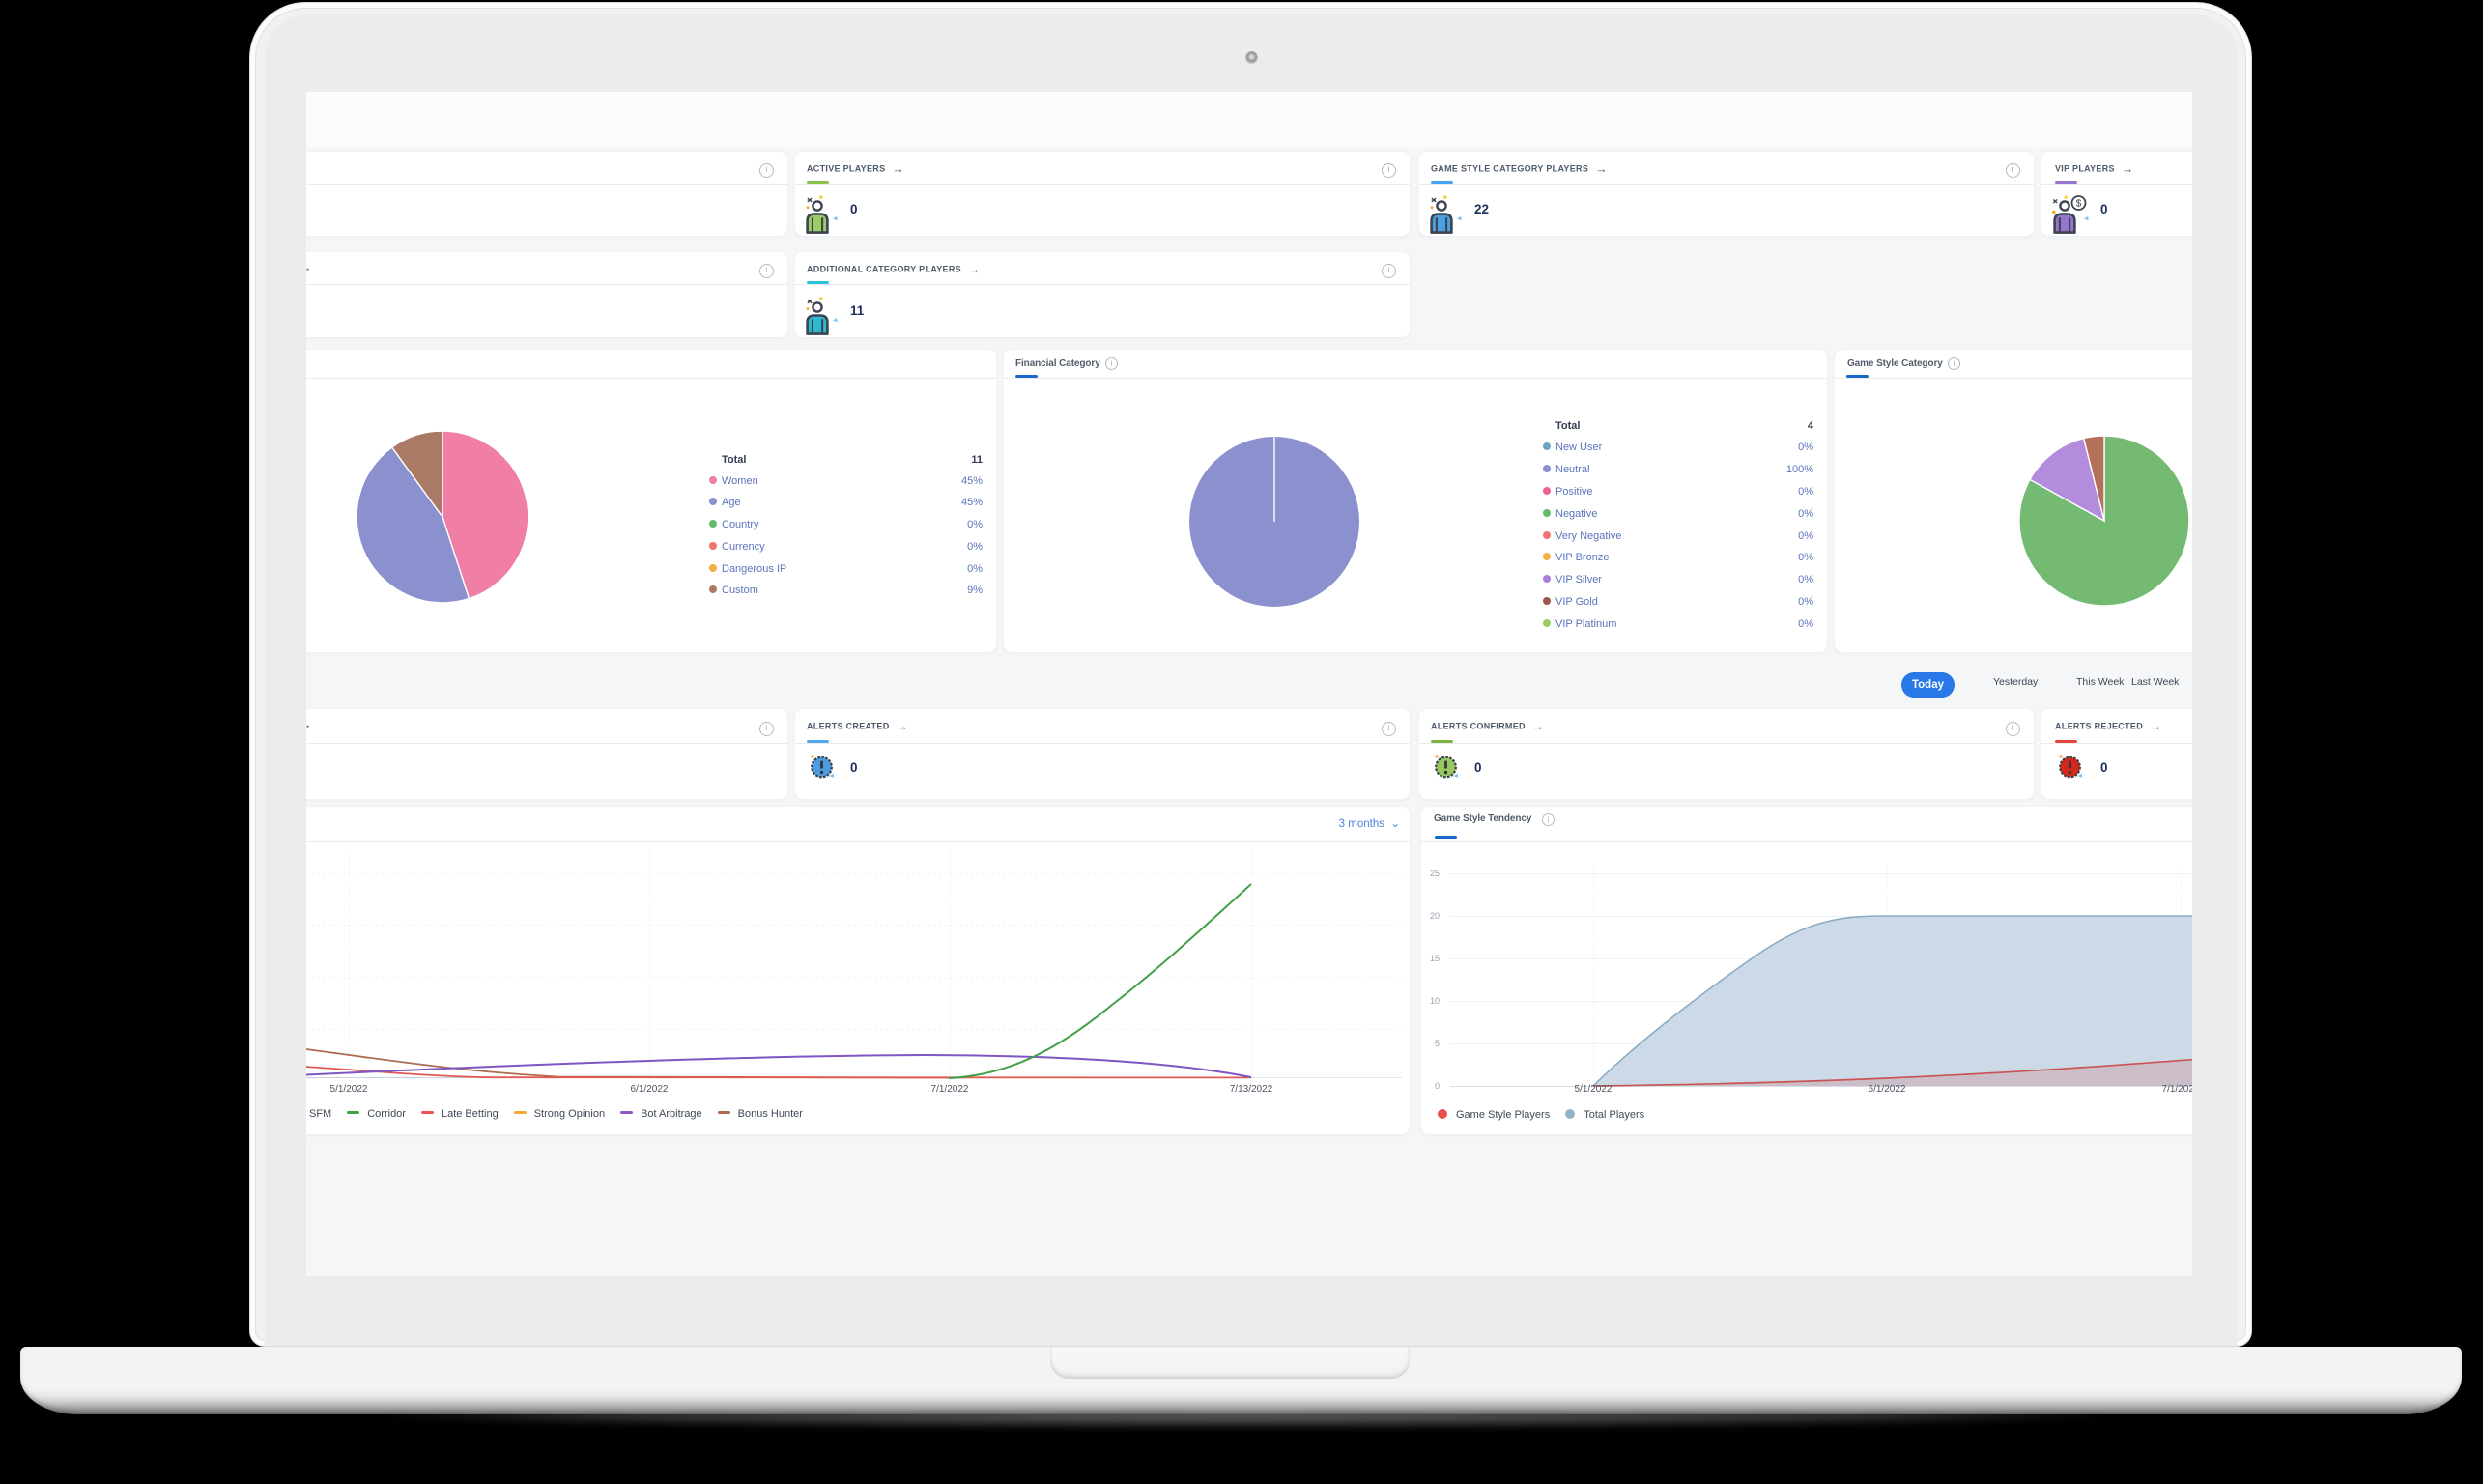  I want to click on svg-text: 0, so click(1437, 1086).